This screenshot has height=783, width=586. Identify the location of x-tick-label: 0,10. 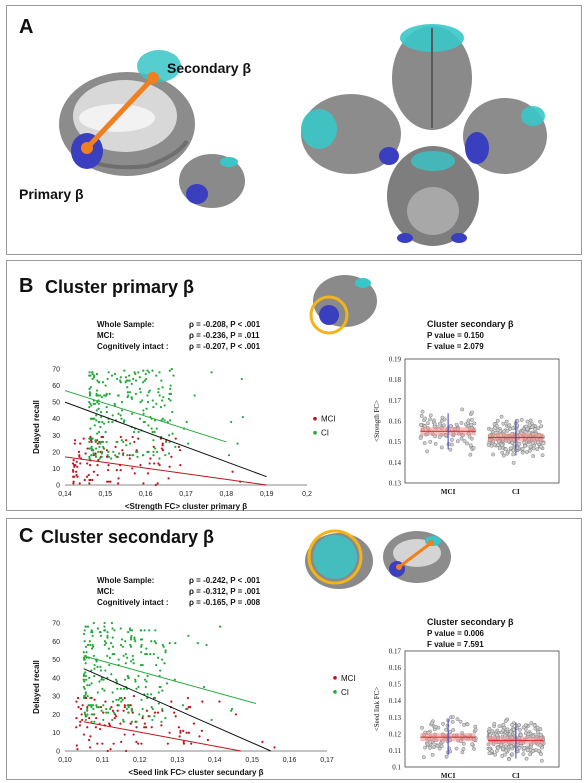
(65, 760).